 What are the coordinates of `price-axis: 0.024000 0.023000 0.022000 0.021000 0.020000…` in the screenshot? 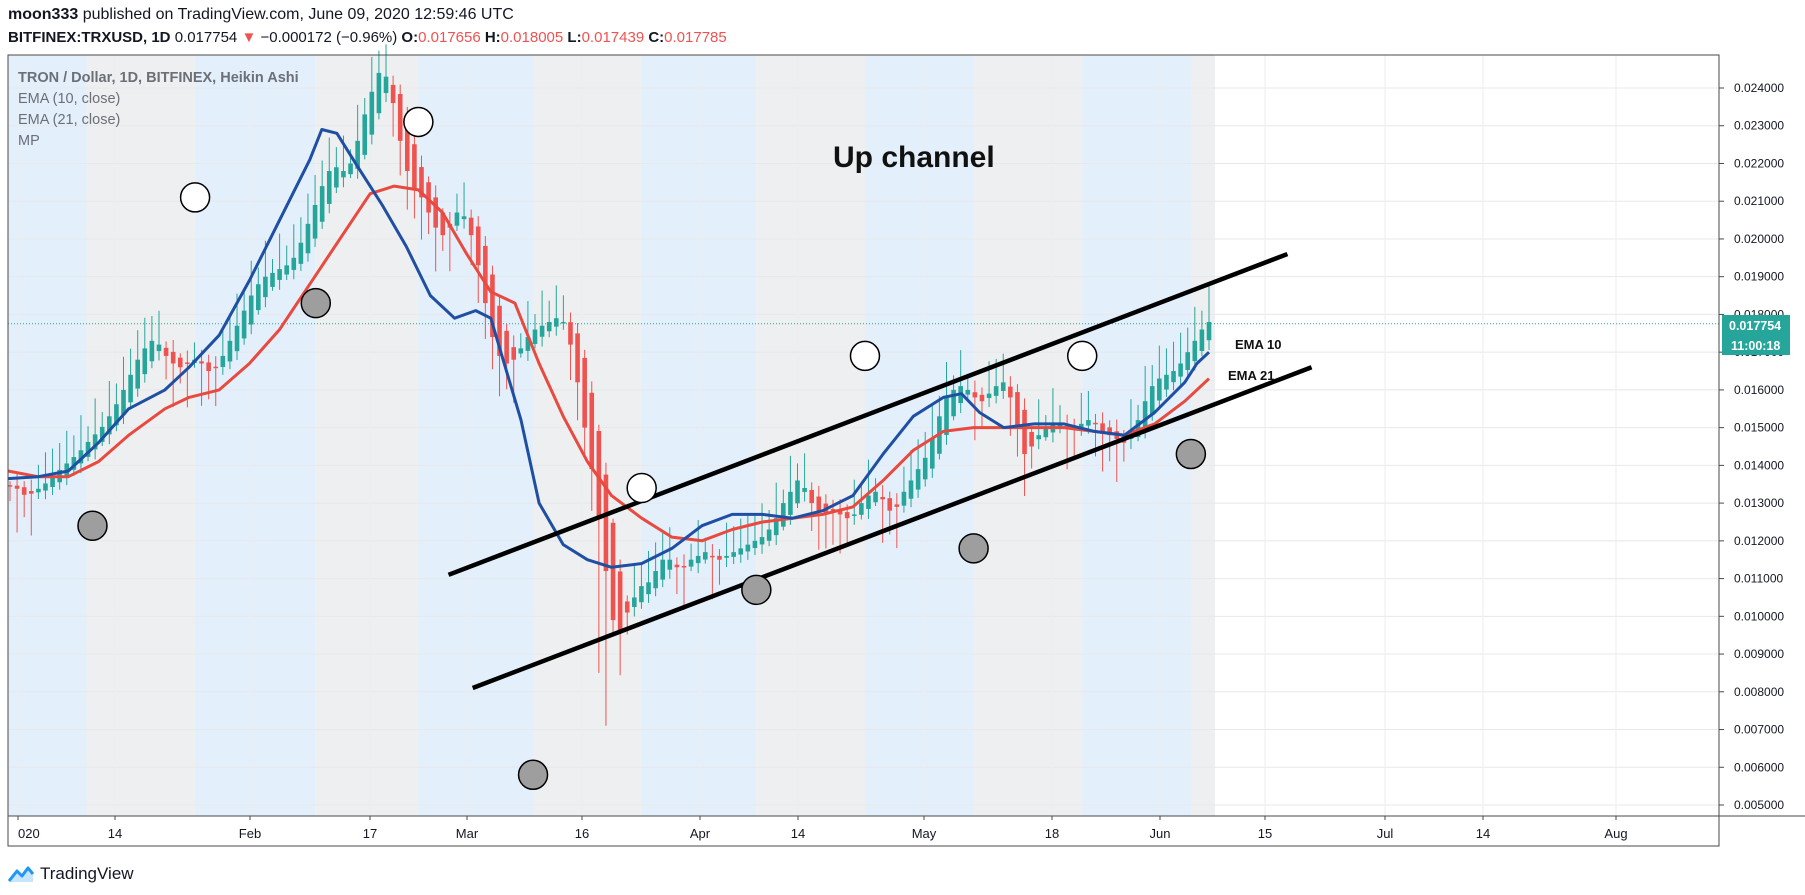 It's located at (1751, 446).